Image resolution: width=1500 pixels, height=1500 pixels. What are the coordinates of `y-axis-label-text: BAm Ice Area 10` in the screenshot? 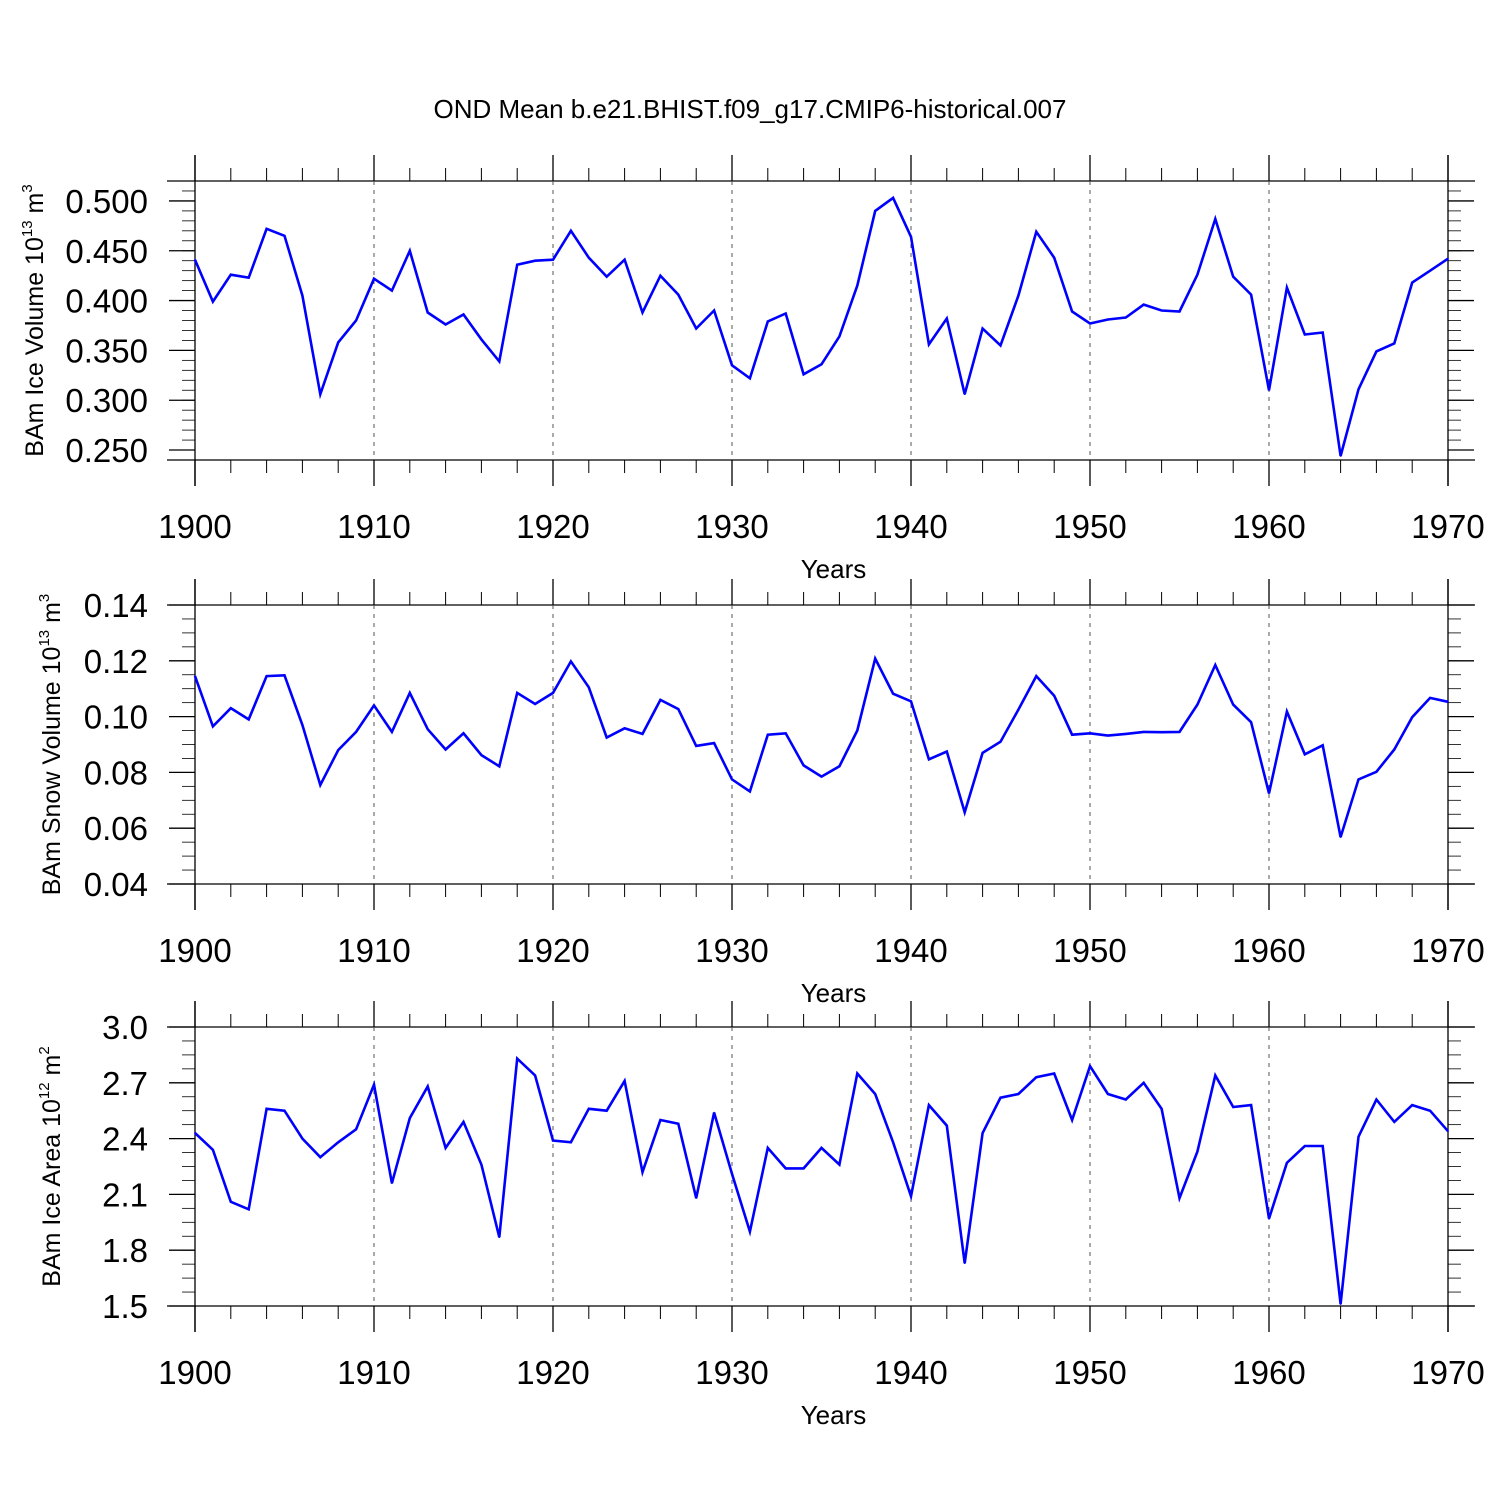 It's located at (52, 1193).